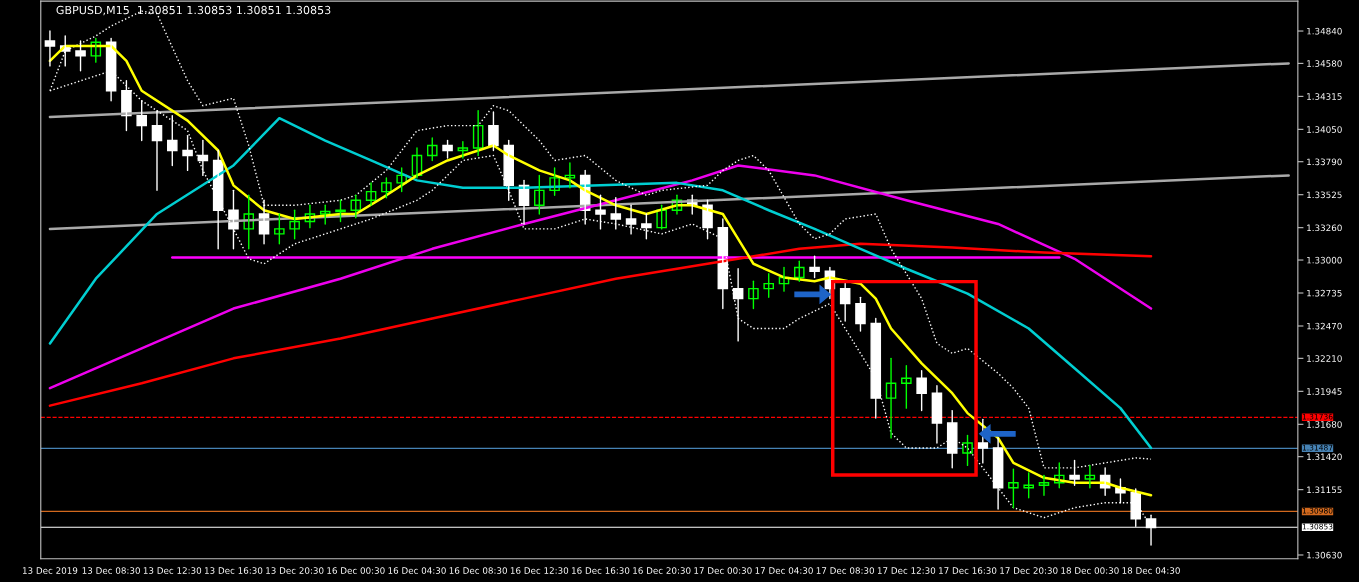  Describe the element at coordinates (784, 570) in the screenshot. I see `x-tick-label: 17 Dec 04:30` at that location.